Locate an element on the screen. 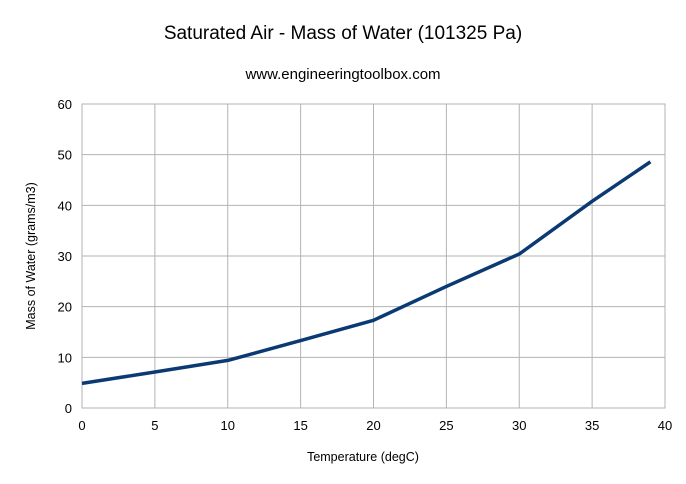  x-tick-label: 20 is located at coordinates (373, 425).